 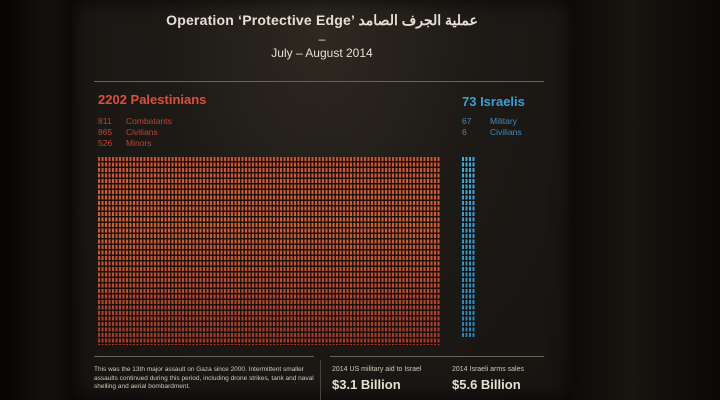 I want to click on arms-sales-value: $5.6 Billion, so click(x=486, y=384).